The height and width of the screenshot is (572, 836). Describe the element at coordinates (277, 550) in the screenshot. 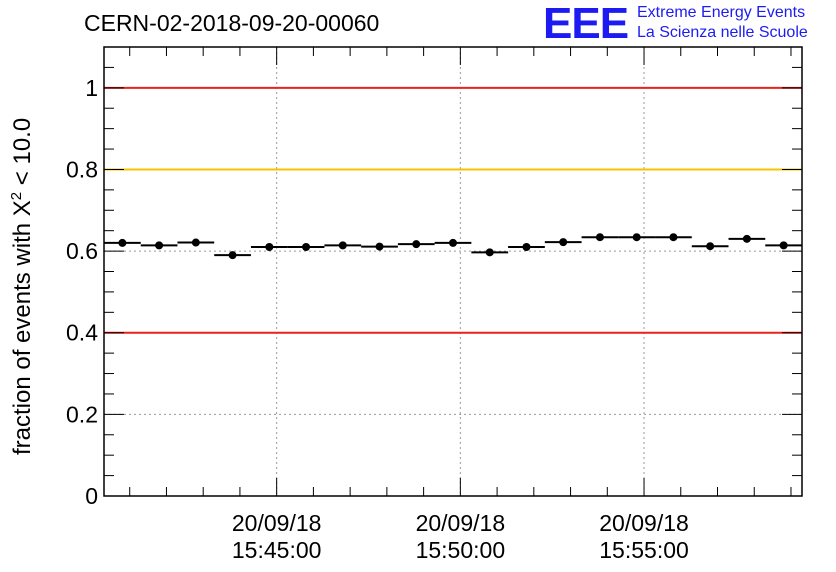

I see `x-tick-label-time: 15:45:00` at that location.